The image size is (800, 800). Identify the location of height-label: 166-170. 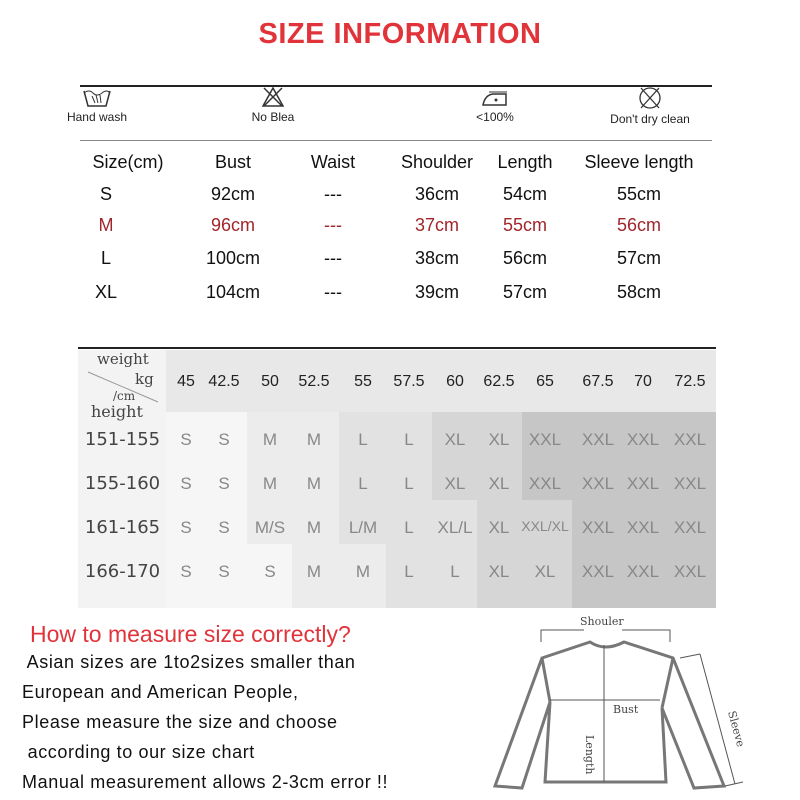
(122, 571).